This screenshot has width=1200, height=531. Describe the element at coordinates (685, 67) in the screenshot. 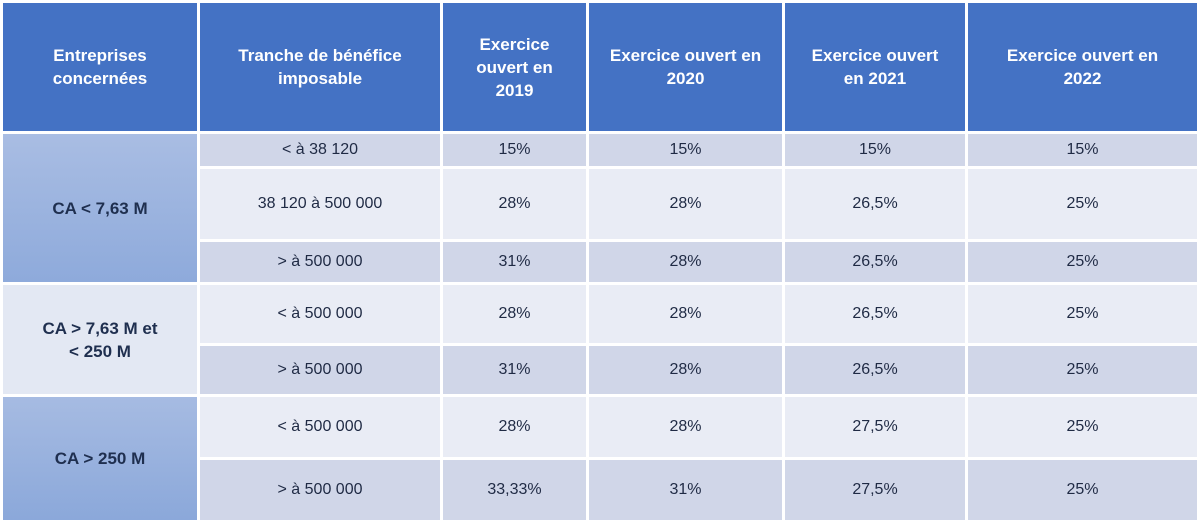

I see `header-2020: Exercice ouvert en 2020` at that location.